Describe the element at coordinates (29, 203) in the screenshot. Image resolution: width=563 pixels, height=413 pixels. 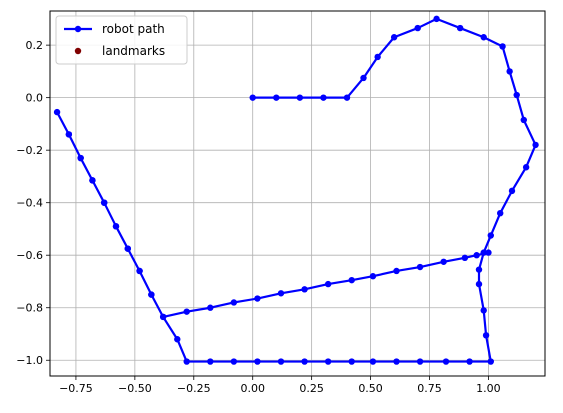
I see `y-tick-label: −0.4` at that location.